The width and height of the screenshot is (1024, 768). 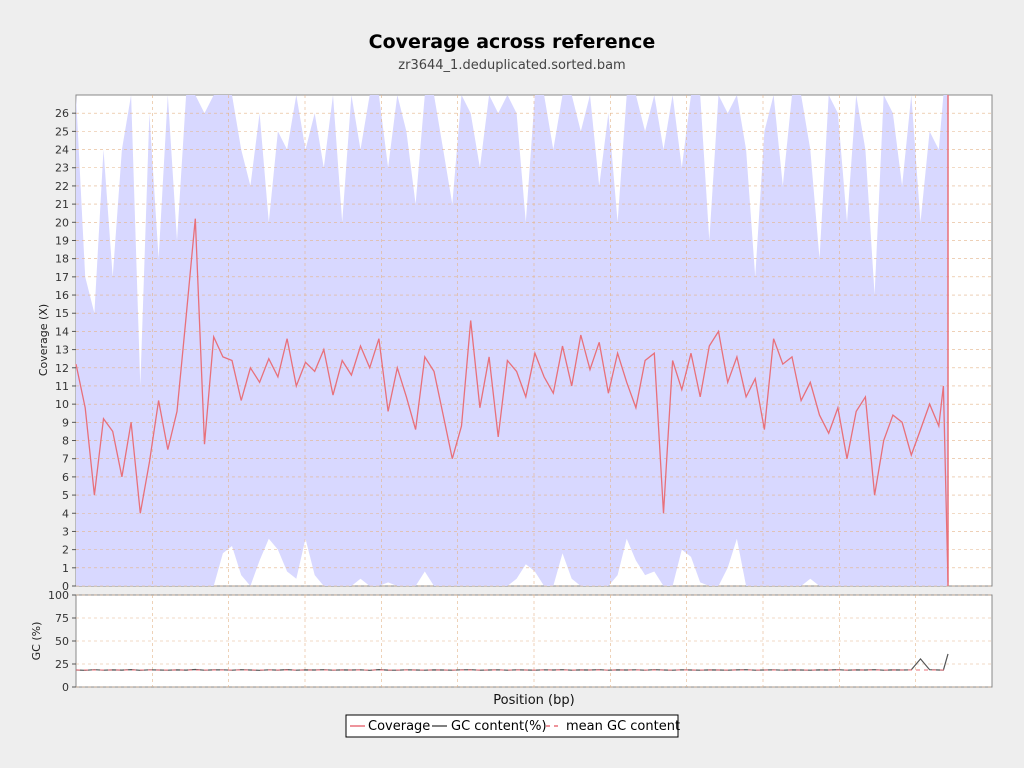 I want to click on gc-y-tick-label: 50, so click(x=62, y=641).